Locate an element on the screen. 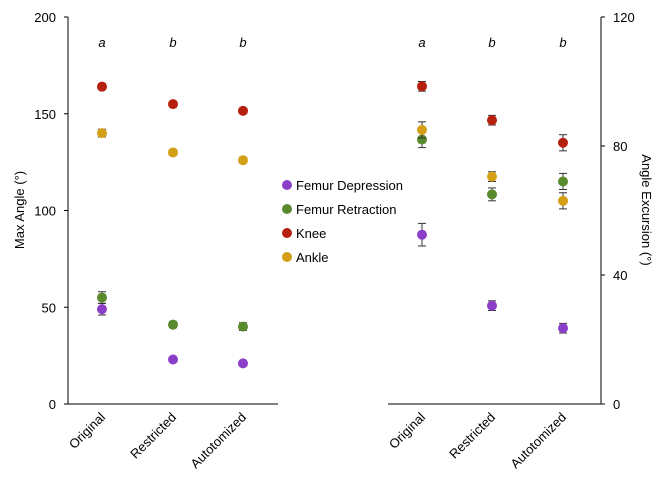 The height and width of the screenshot is (477, 652). y-tick-label: 40 is located at coordinates (620, 275).